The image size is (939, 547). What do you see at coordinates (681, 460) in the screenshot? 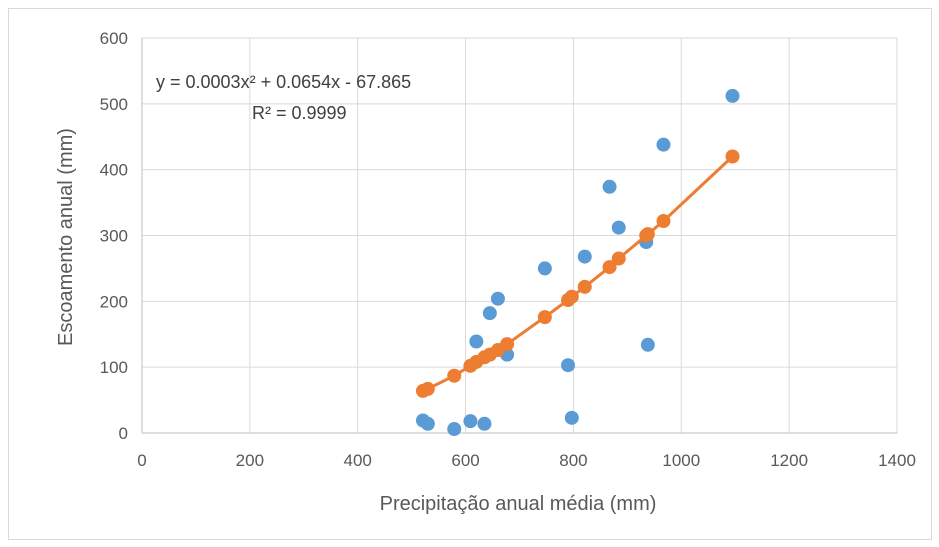
I see `x-tick-label: 1000` at bounding box center [681, 460].